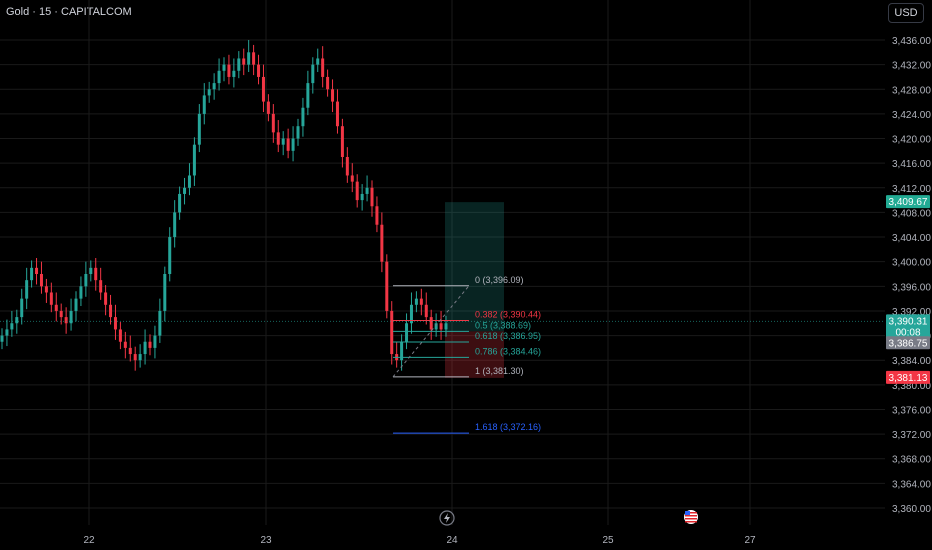  I want to click on y-tick-label: 3,392.00, so click(911, 312).